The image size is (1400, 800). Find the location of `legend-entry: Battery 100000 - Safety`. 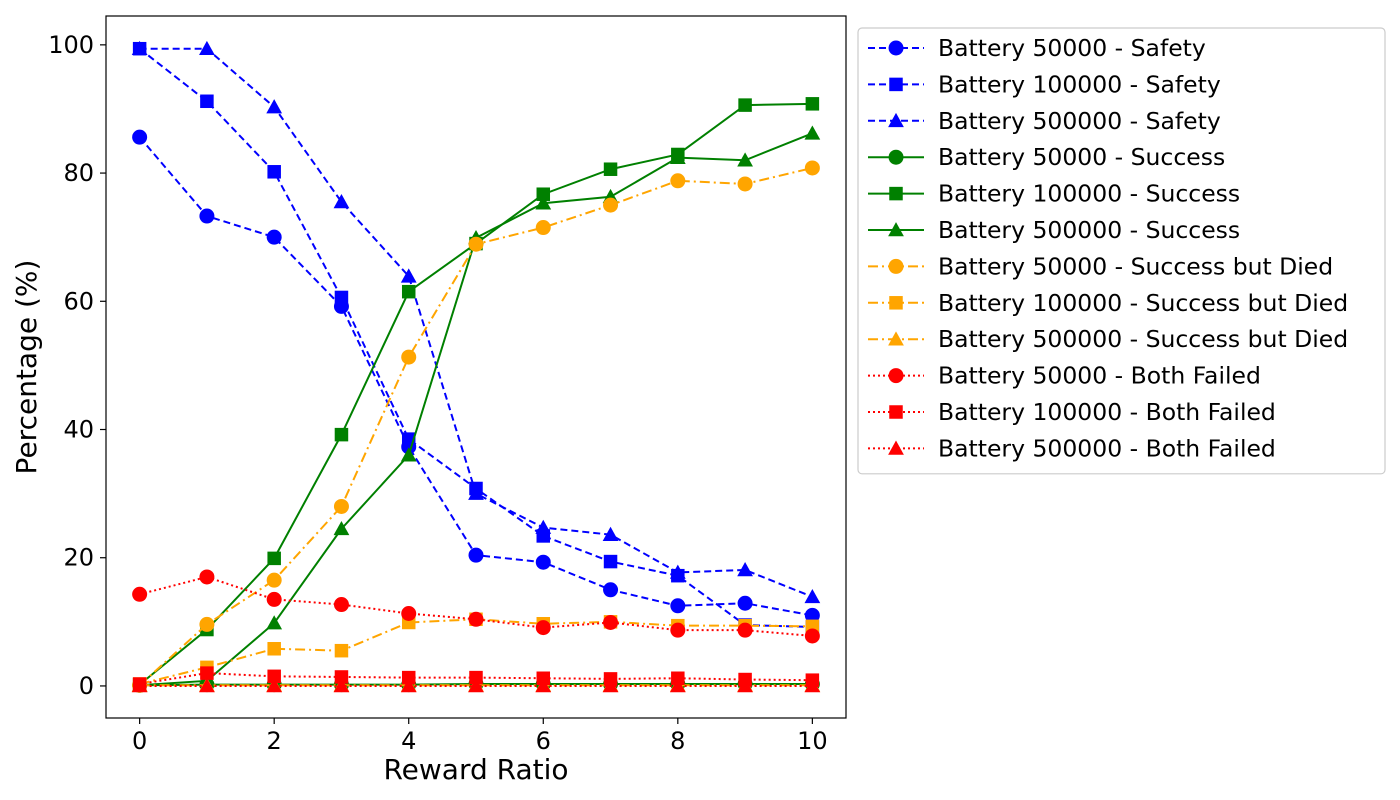

legend-entry: Battery 100000 - Safety is located at coordinates (1044, 84).